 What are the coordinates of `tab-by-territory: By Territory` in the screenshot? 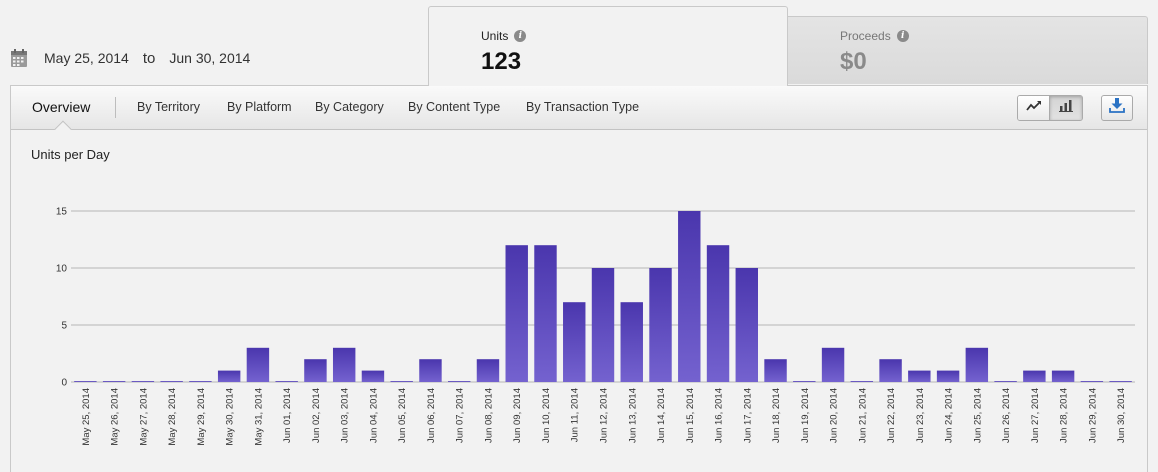 It's located at (168, 107).